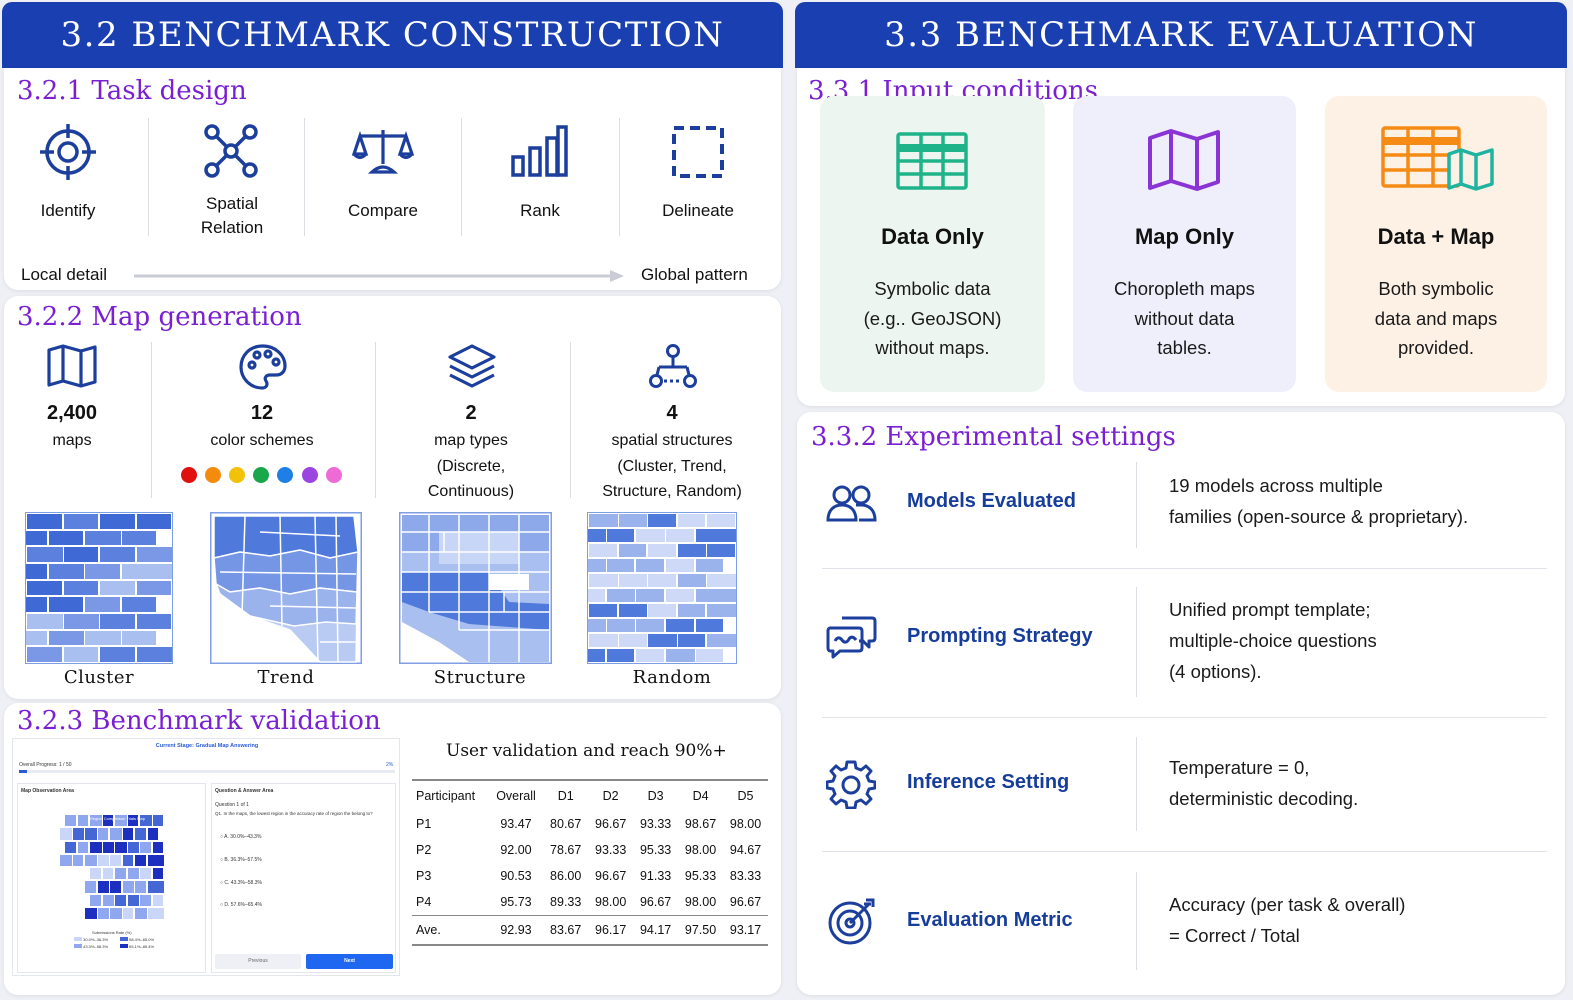  Describe the element at coordinates (565, 796) in the screenshot. I see `col-d1: D1` at that location.